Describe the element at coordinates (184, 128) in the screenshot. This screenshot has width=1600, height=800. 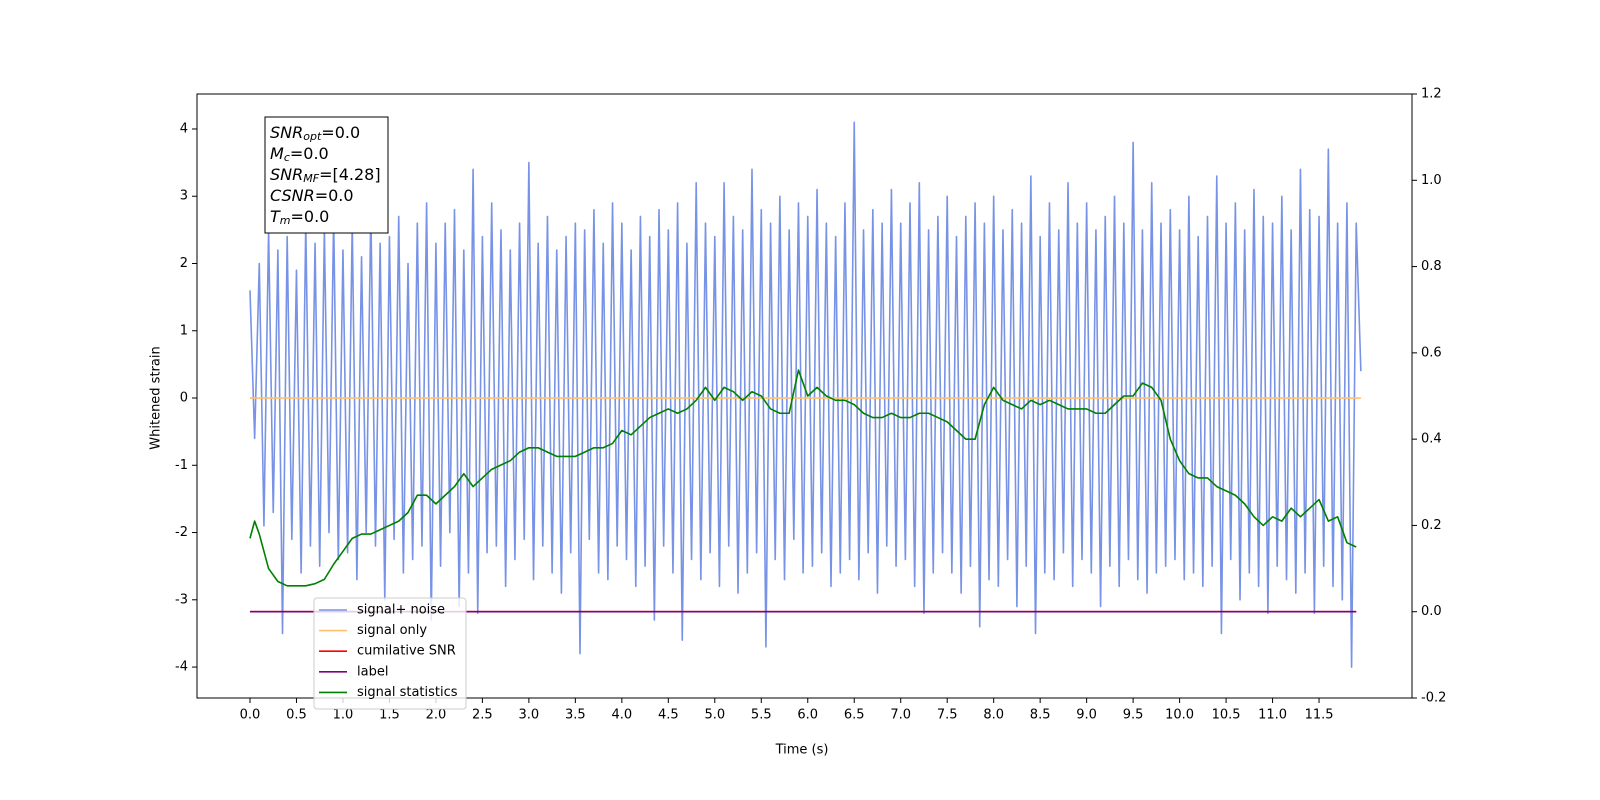
I see `y-tick-label: 4` at that location.